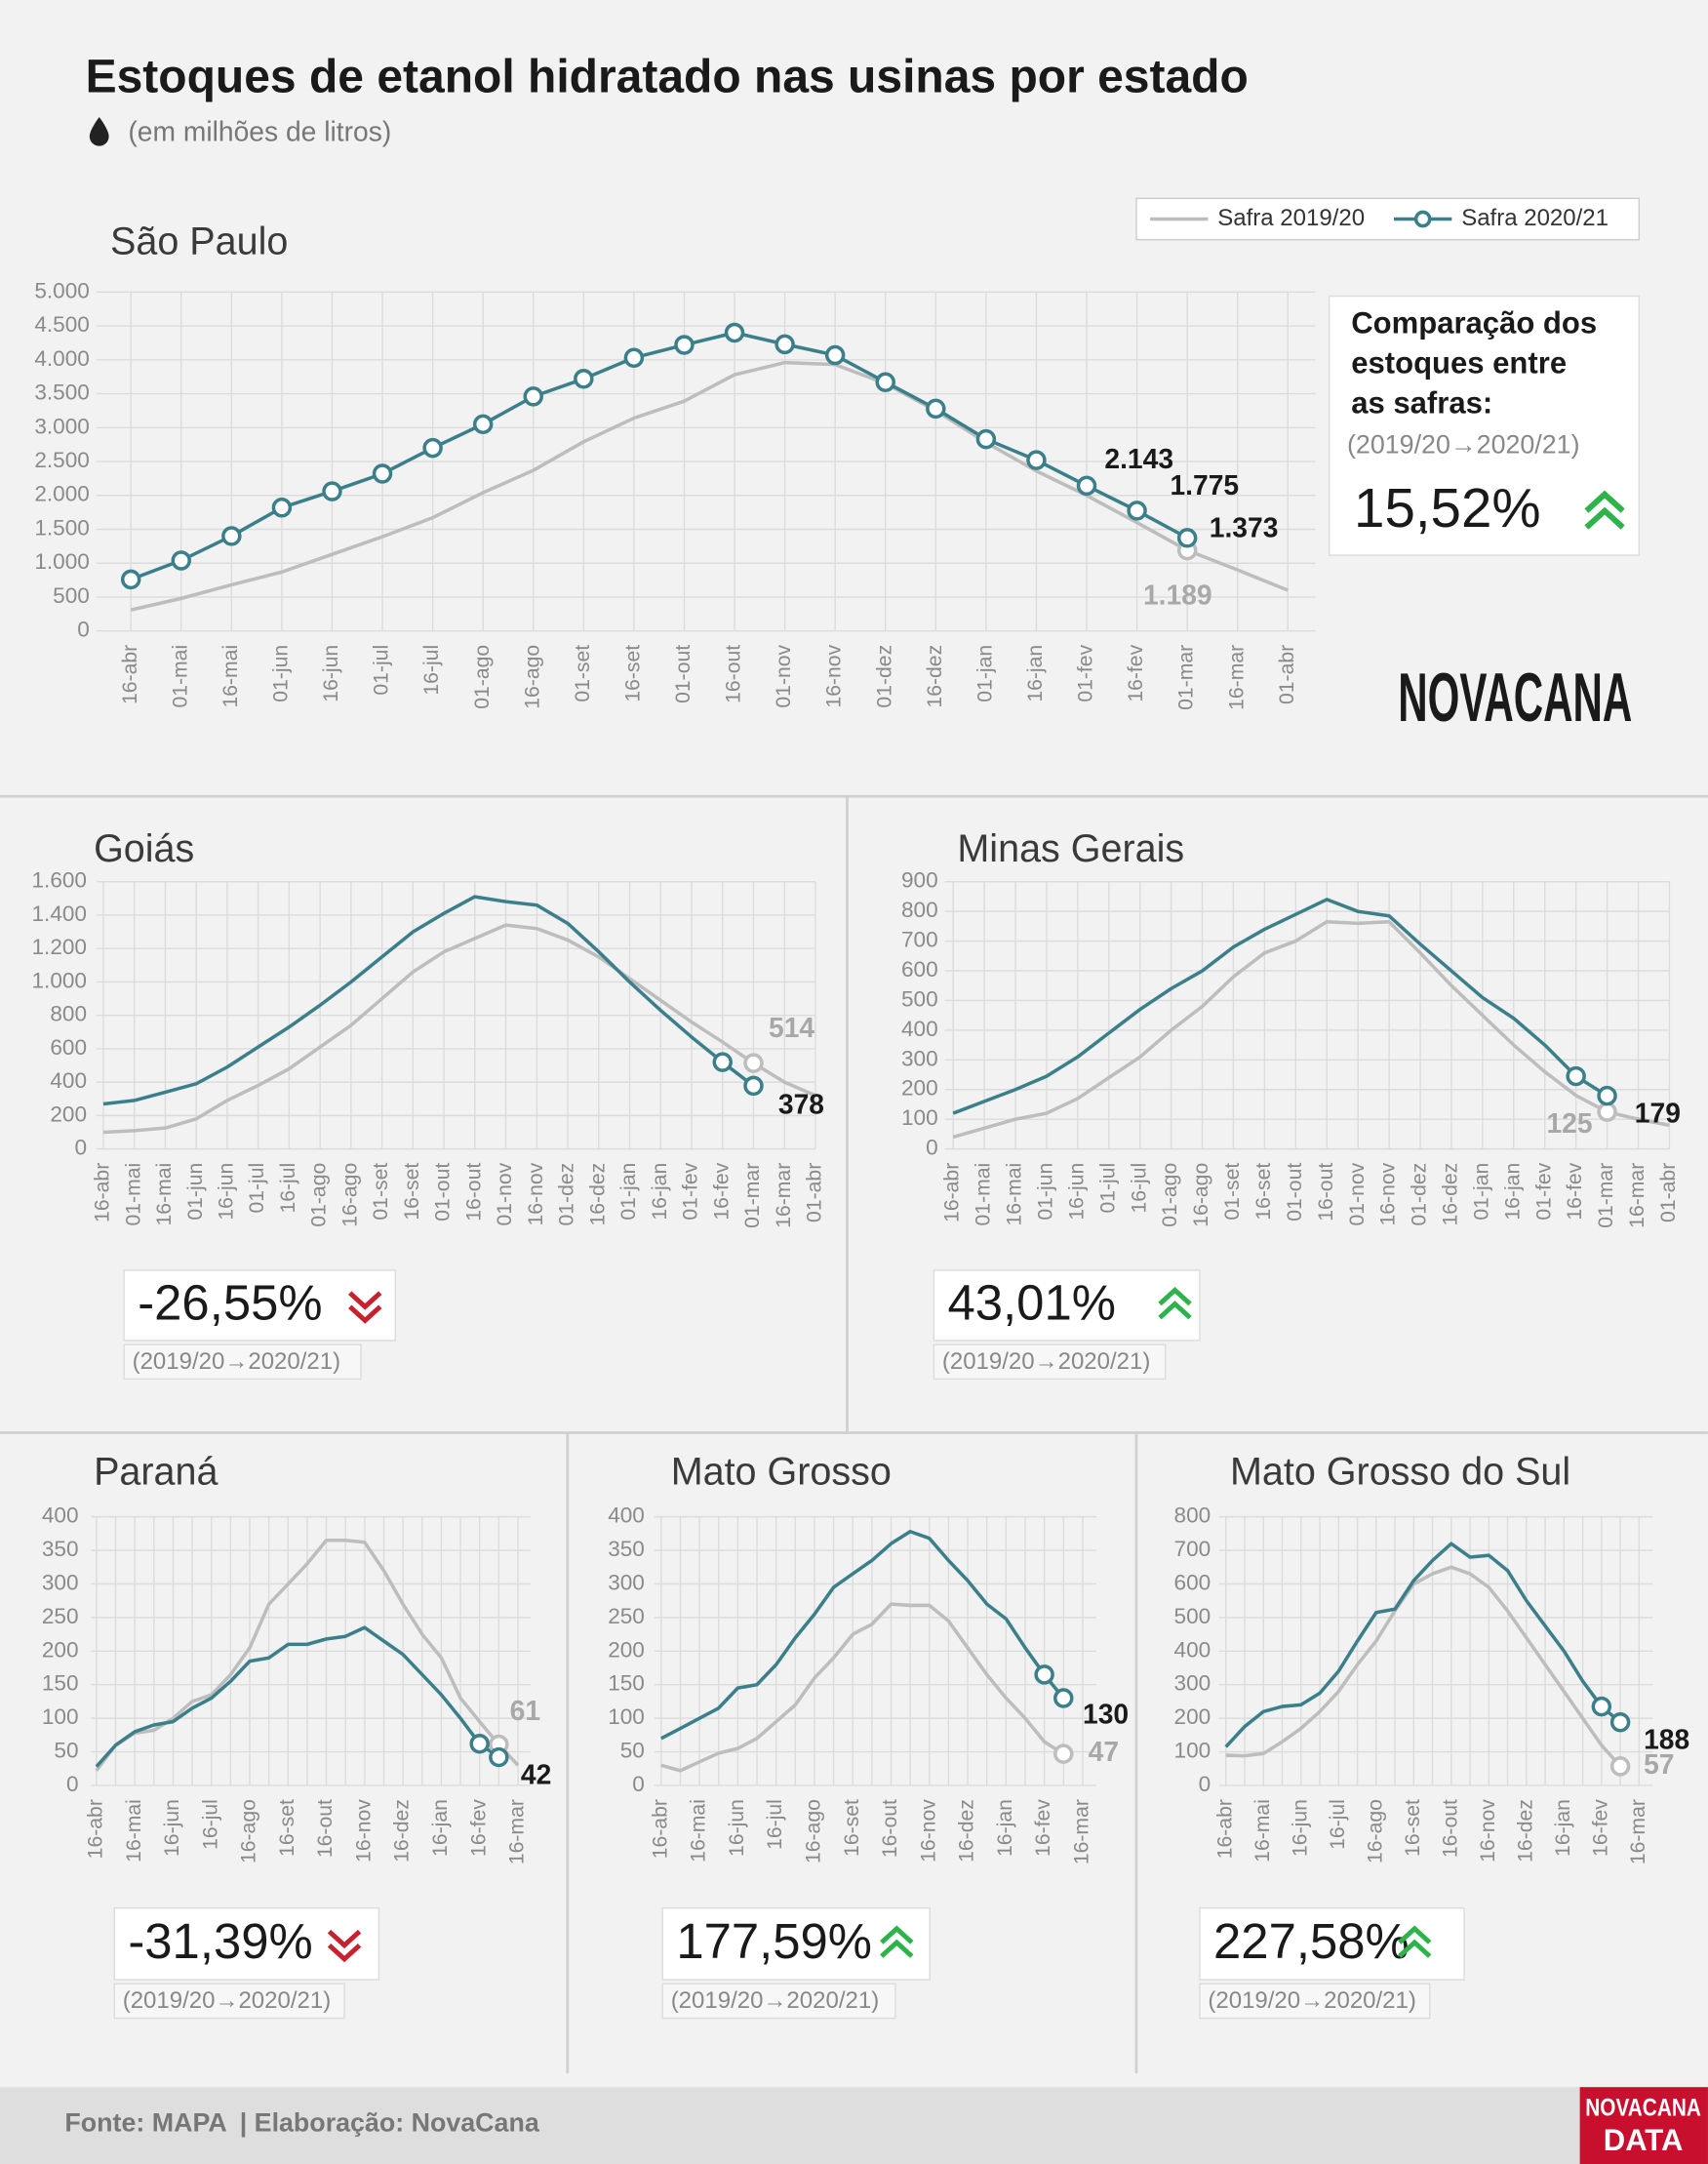 Image resolution: width=1708 pixels, height=2164 pixels. I want to click on x-tick-label: 16-nov, so click(928, 1831).